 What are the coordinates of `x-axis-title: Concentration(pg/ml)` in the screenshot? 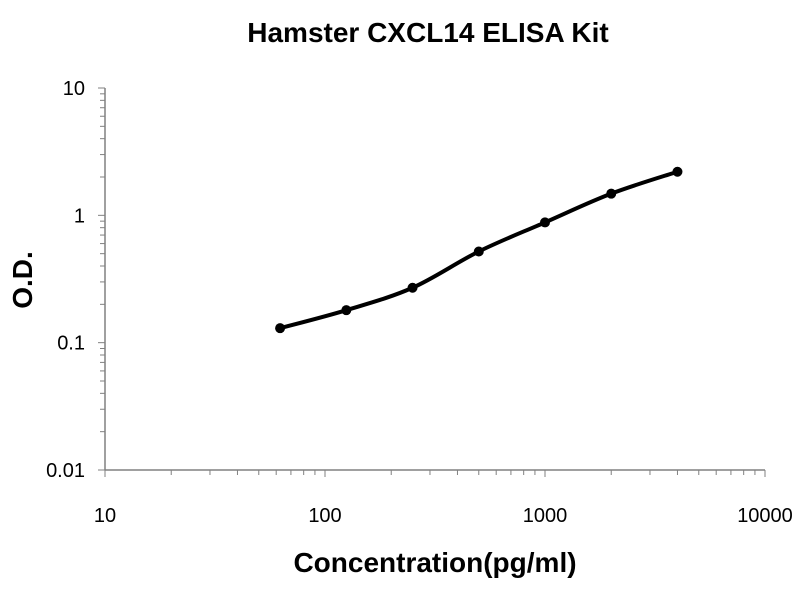 It's located at (434, 562).